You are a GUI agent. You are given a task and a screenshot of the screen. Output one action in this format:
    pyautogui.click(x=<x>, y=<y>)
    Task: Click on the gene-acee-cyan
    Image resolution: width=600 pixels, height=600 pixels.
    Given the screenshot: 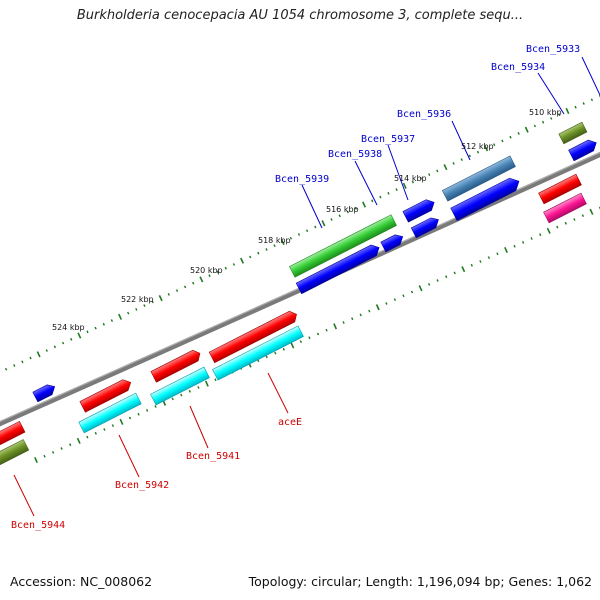 What is the action you would take?
    pyautogui.click(x=258, y=353)
    